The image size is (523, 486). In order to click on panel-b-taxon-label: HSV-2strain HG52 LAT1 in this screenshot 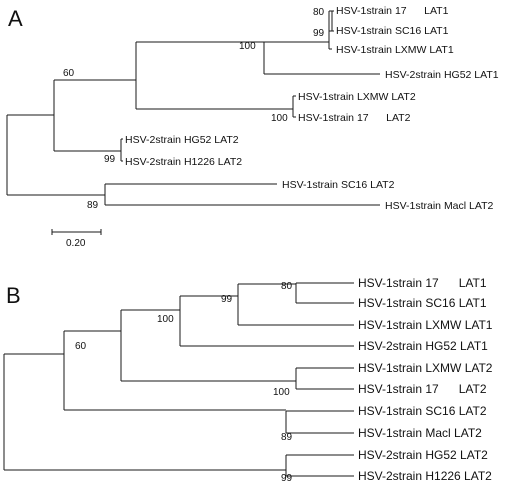, I will do `click(423, 346)`.